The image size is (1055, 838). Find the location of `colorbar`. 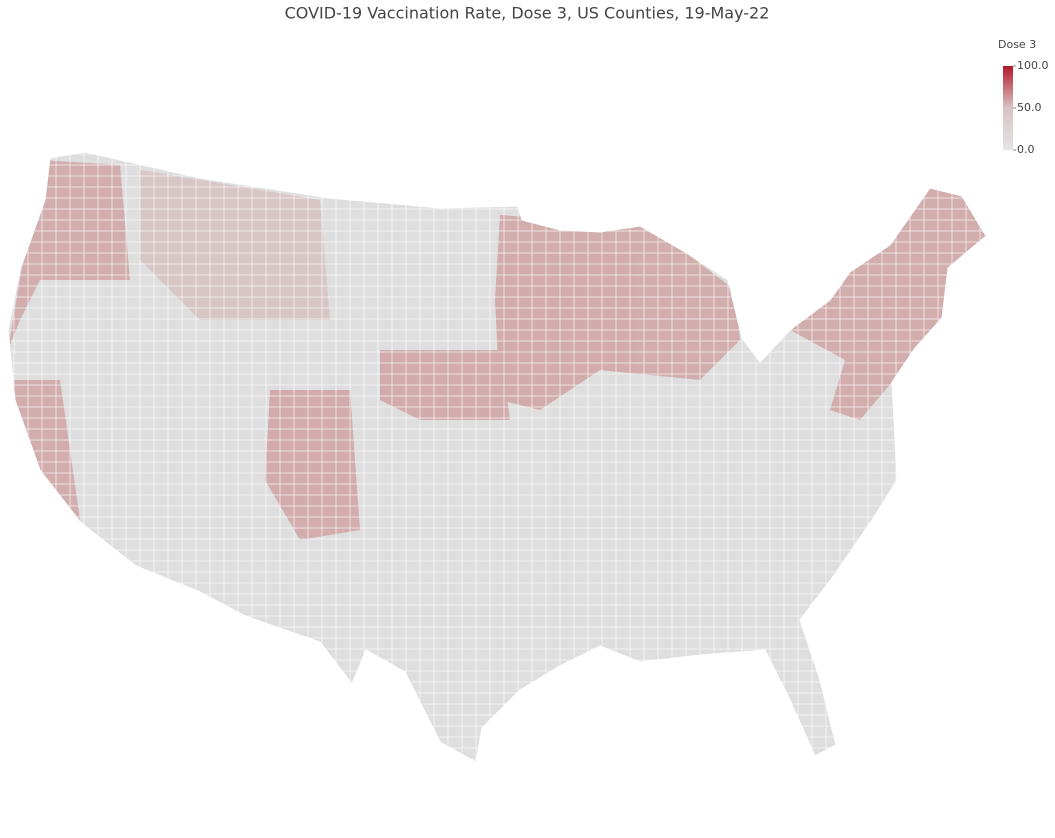

colorbar is located at coordinates (1008, 108).